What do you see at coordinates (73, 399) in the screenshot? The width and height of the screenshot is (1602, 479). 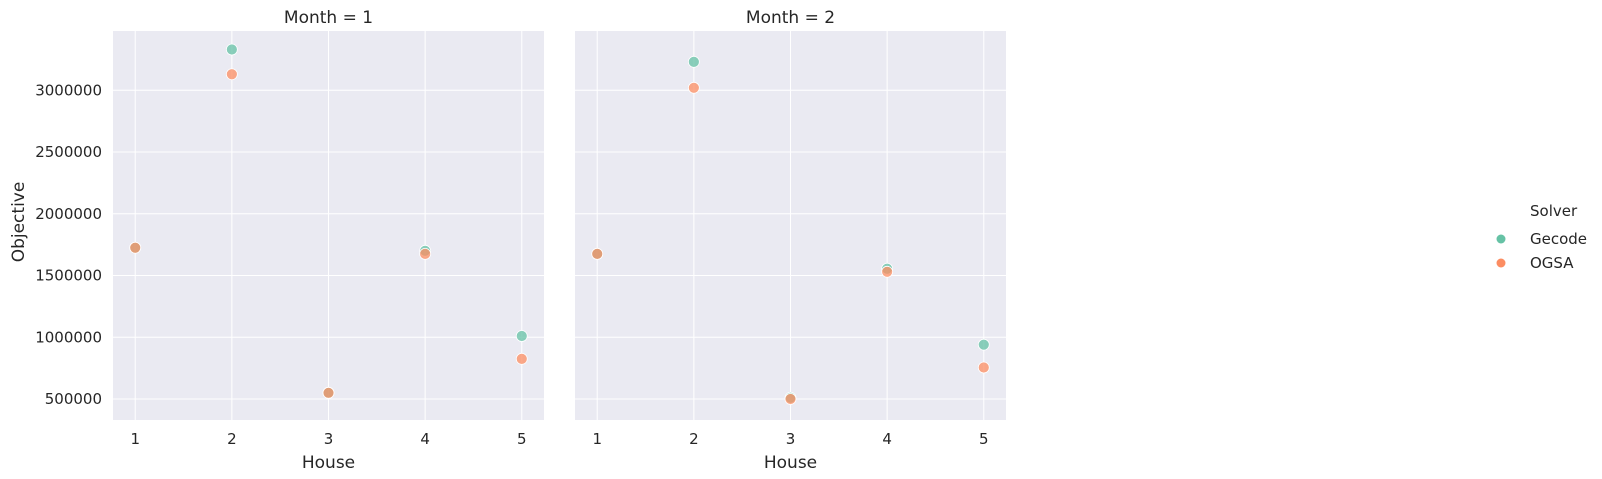 I see `y-tick-label: 500000` at bounding box center [73, 399].